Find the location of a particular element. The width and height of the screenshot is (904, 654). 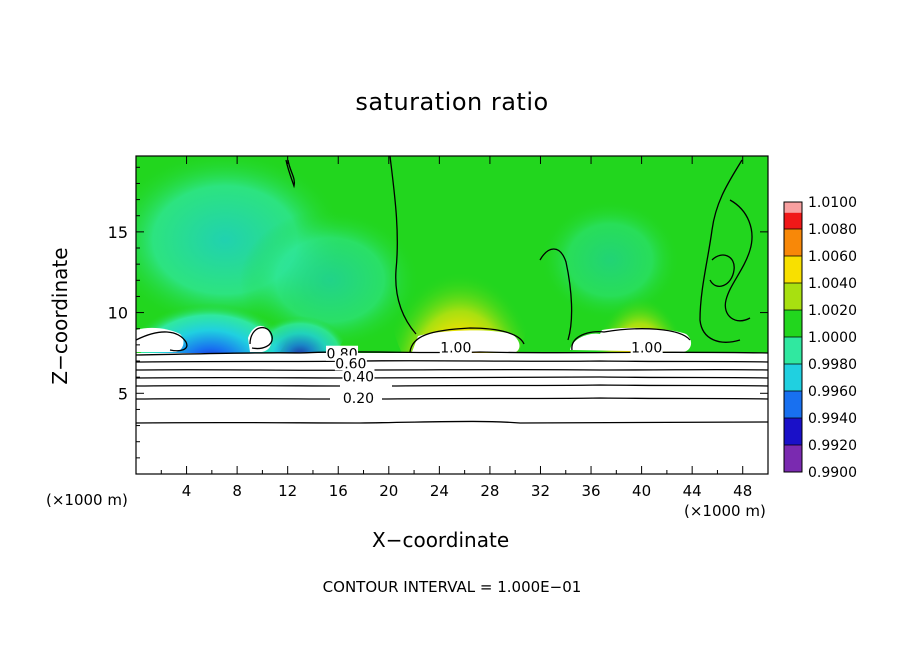

colorbar-label: 1.0040 is located at coordinates (832, 284).